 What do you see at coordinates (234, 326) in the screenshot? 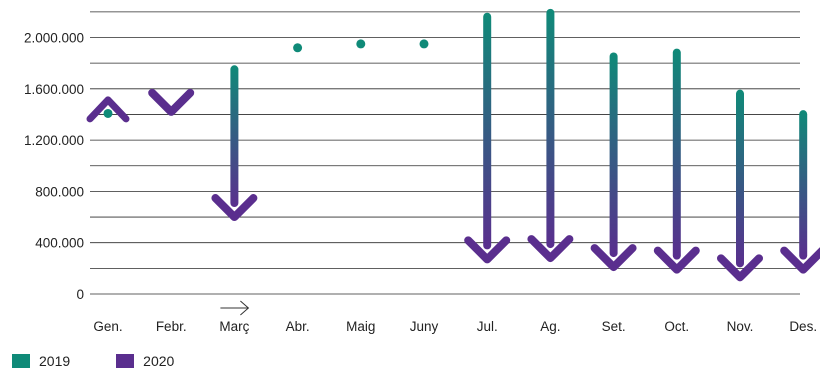
I see `x-tick-label: Març` at bounding box center [234, 326].